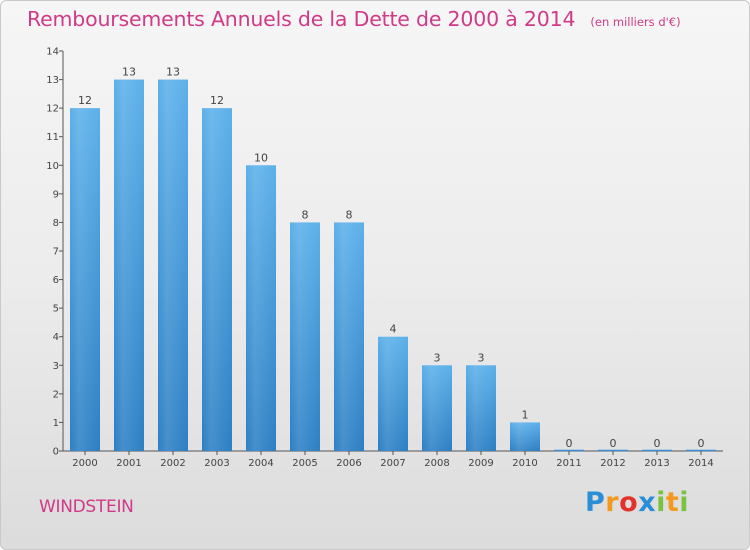 The image size is (750, 550). I want to click on x-tick-label: 2013, so click(656, 463).